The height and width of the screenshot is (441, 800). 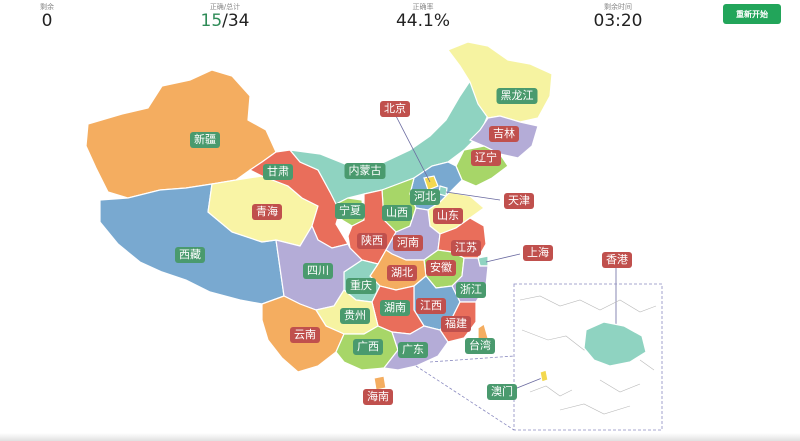 What do you see at coordinates (486, 158) in the screenshot?
I see `label-liaoning: 辽宁` at bounding box center [486, 158].